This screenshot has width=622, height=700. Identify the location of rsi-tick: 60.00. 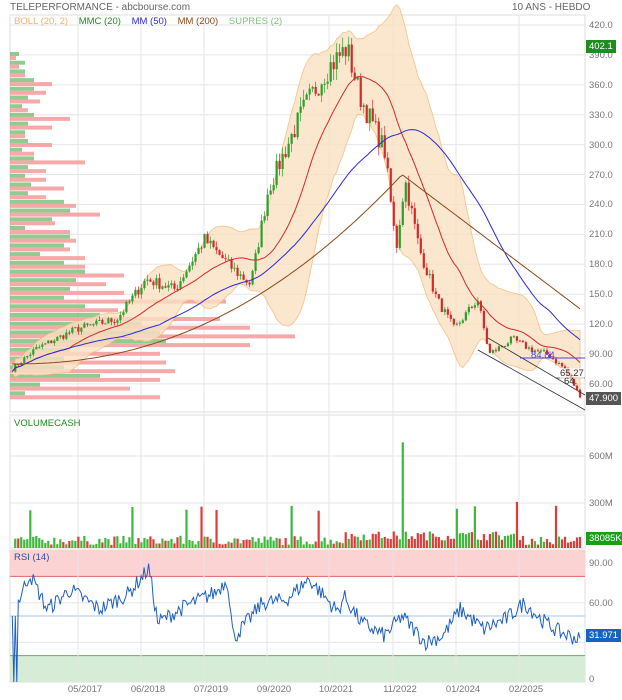
(601, 603).